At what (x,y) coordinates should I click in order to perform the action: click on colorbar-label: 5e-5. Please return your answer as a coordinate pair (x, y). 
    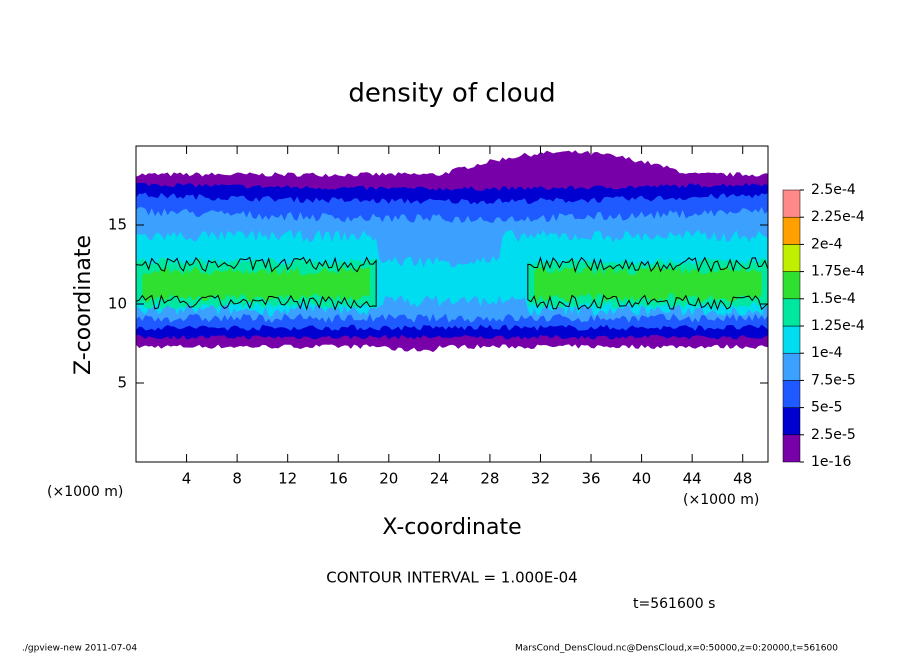
    Looking at the image, I should click on (826, 408).